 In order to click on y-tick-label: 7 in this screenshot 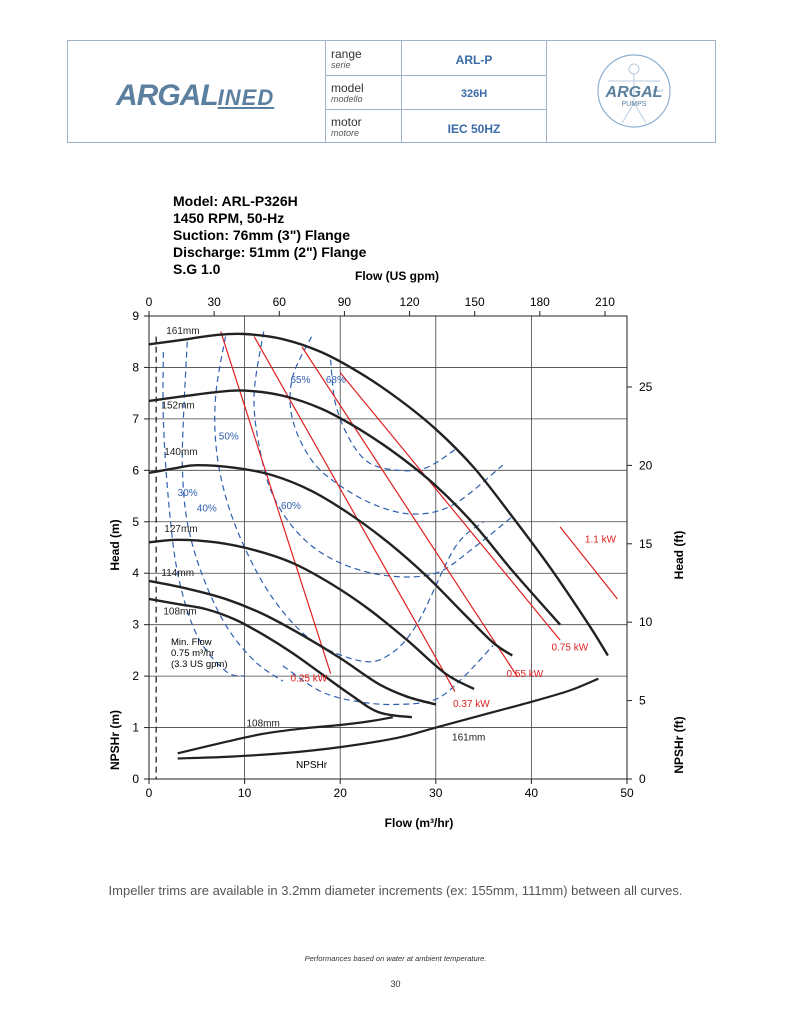, I will do `click(135, 419)`.